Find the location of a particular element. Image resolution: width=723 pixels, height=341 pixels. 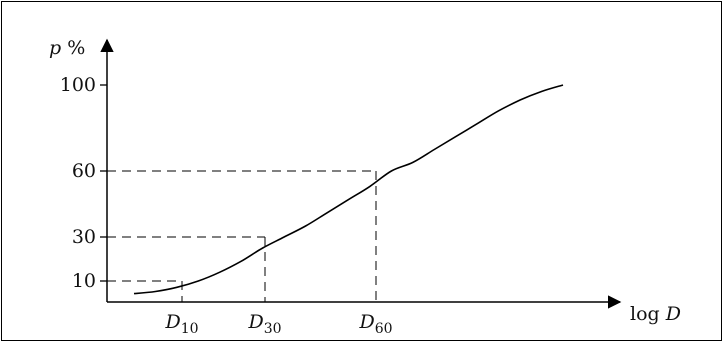

y-tick-label: 100 is located at coordinates (78, 85).